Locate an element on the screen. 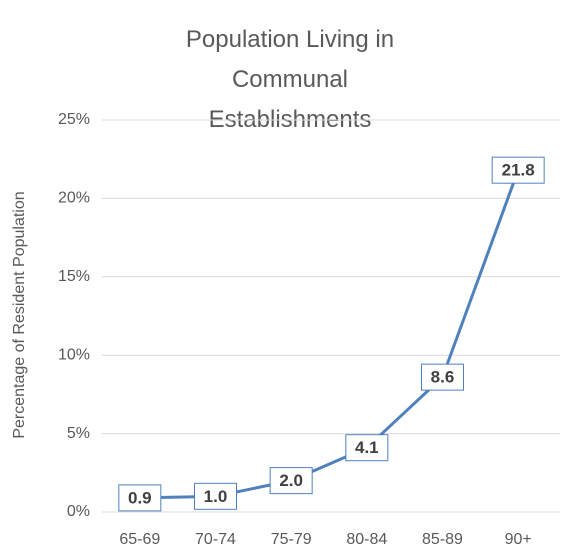  value-label: 0.9 is located at coordinates (140, 497).